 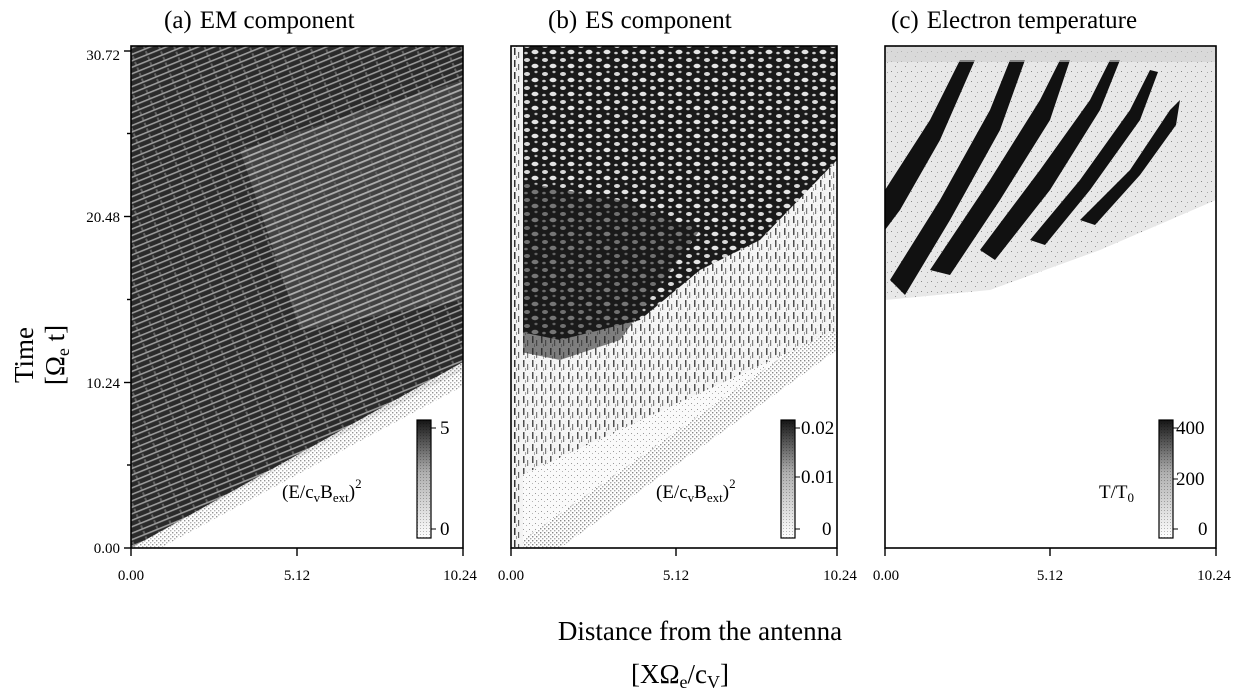 What do you see at coordinates (103, 384) in the screenshot?
I see `panel-a-ytick-1: 10.24` at bounding box center [103, 384].